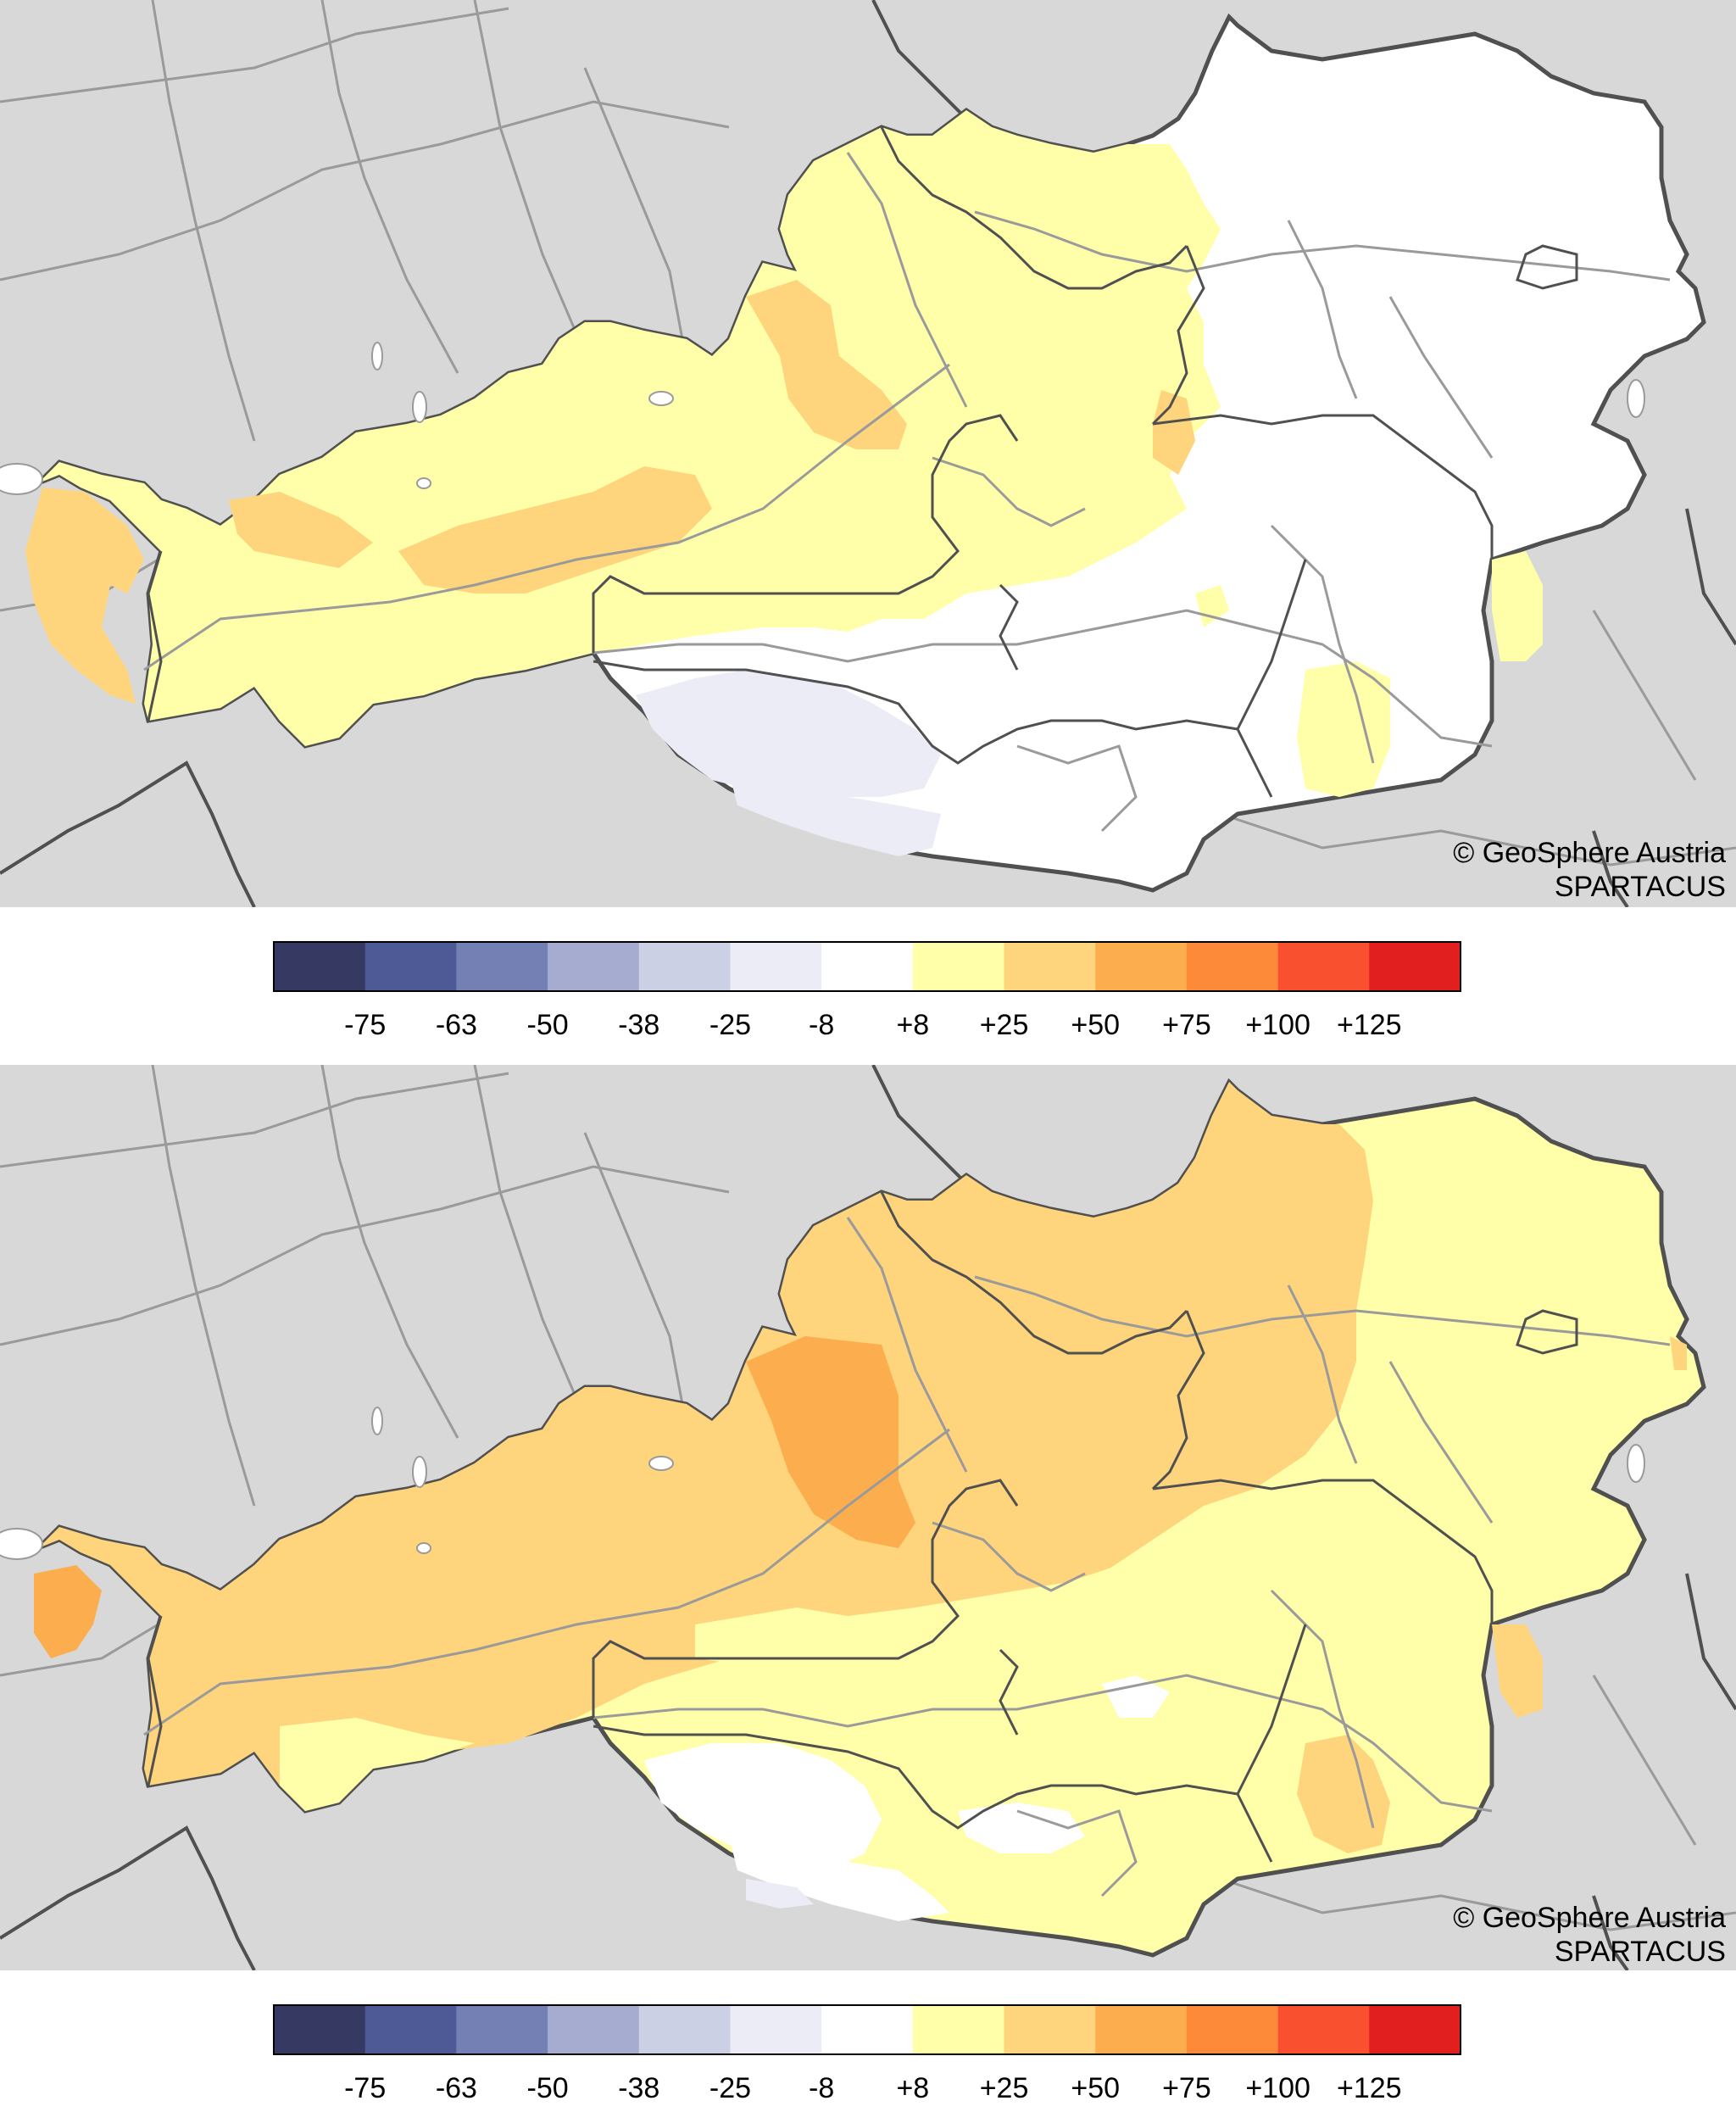 The image size is (1736, 2123). I want to click on legend-bottom-svg: -75 -63 -50 -38 -25 -8 +8 +25 +50 +75 +100 +125, so click(867, 2054).